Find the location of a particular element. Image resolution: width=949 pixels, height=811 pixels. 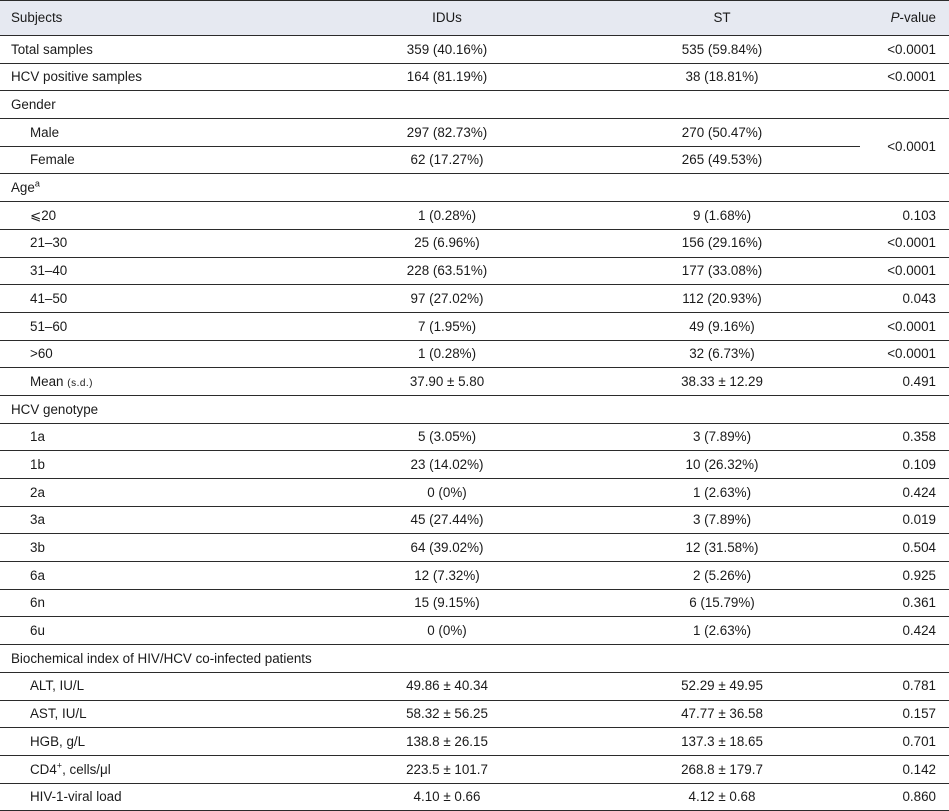

header-p-rest: -value is located at coordinates (917, 18).